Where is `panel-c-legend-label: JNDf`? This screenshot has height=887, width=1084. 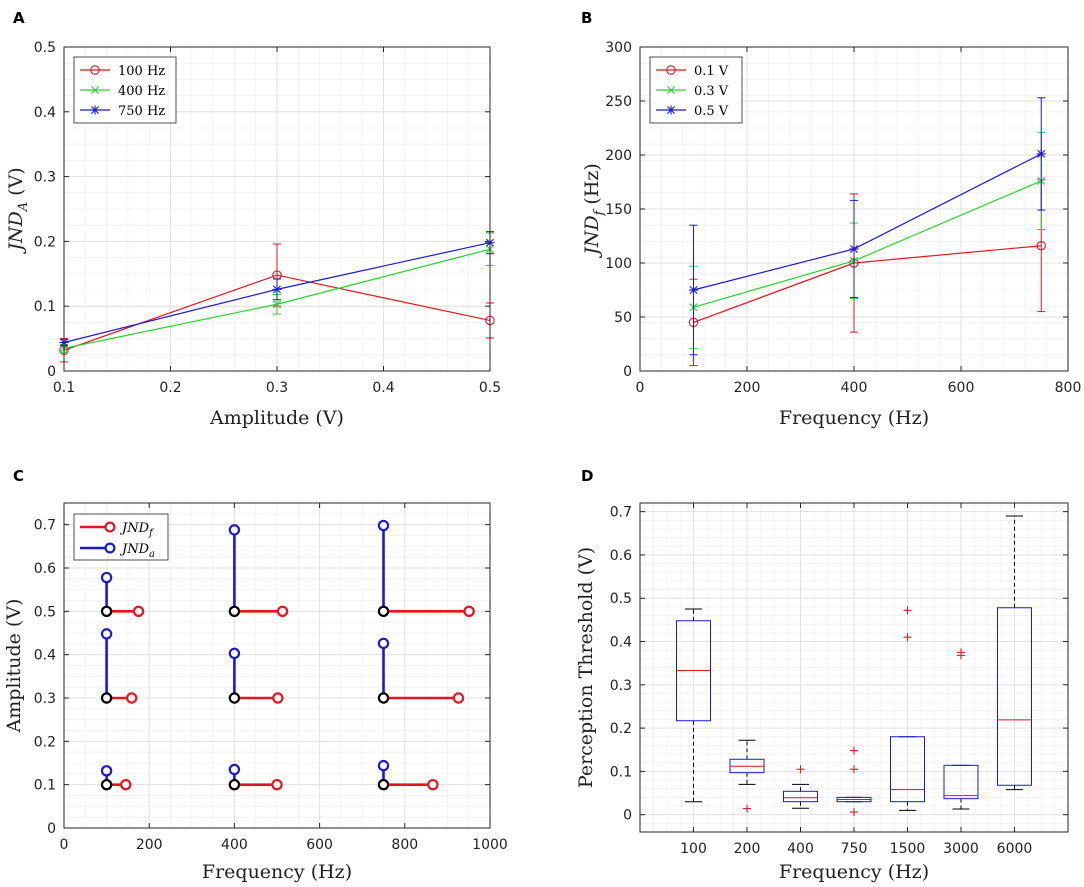 panel-c-legend-label: JNDf is located at coordinates (137, 530).